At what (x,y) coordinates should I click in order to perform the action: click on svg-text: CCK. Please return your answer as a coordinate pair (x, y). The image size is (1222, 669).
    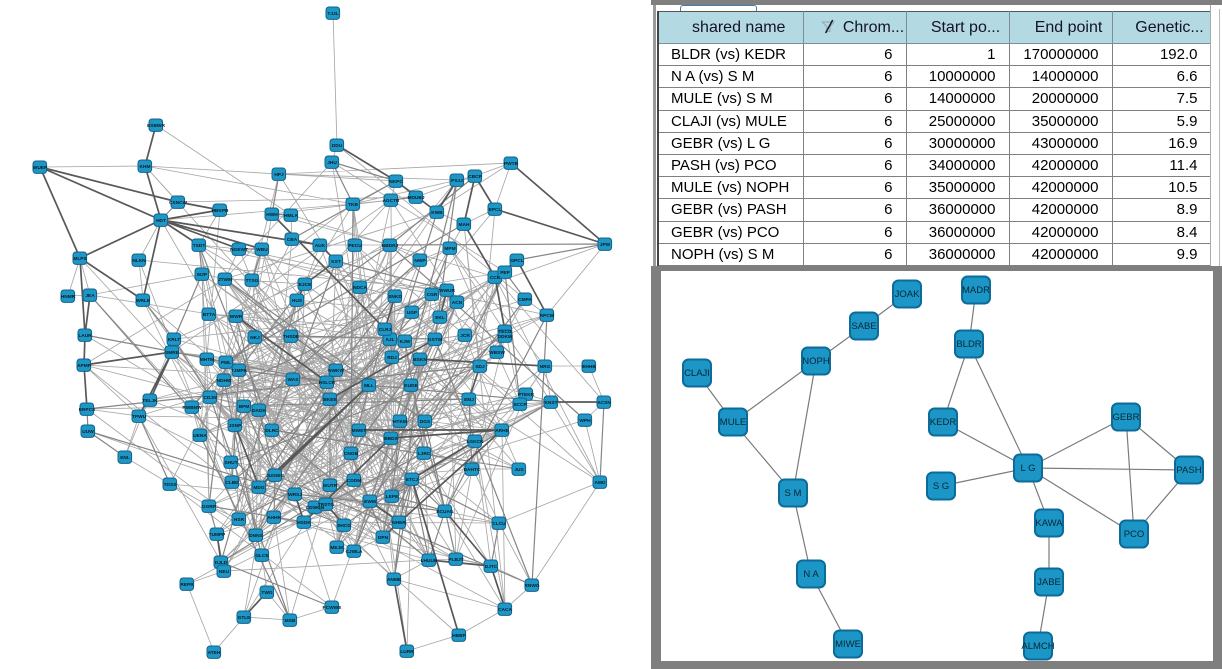
    Looking at the image, I should click on (495, 278).